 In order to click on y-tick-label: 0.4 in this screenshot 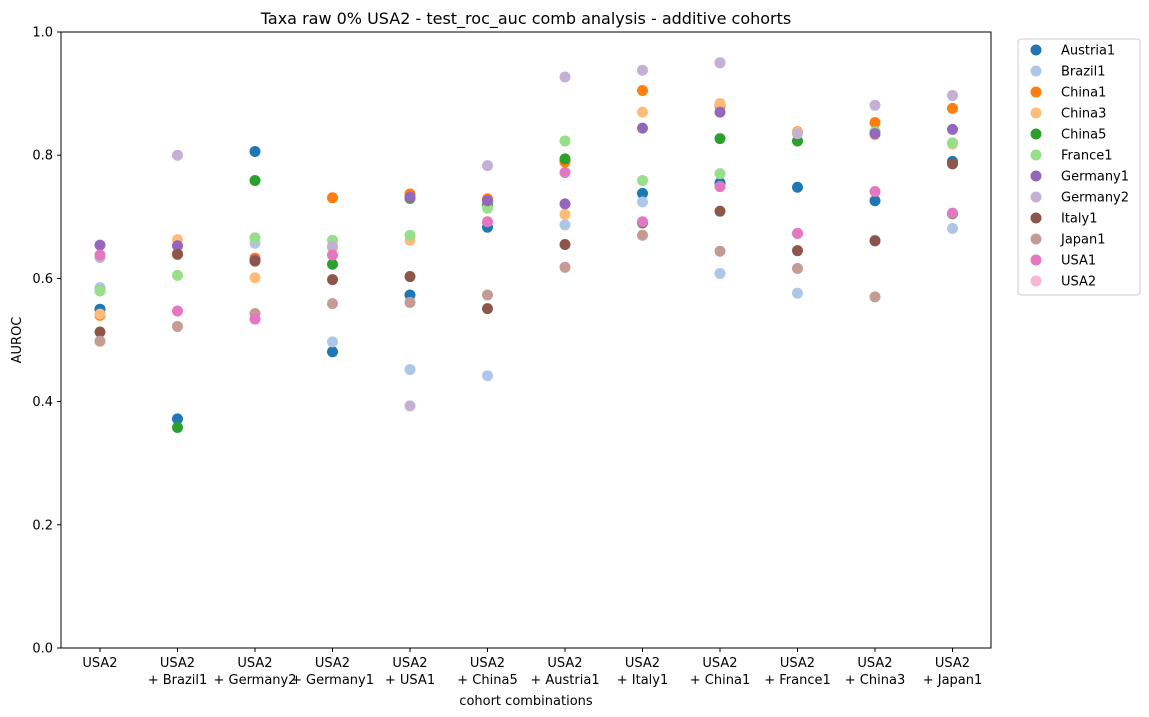, I will do `click(42, 402)`.